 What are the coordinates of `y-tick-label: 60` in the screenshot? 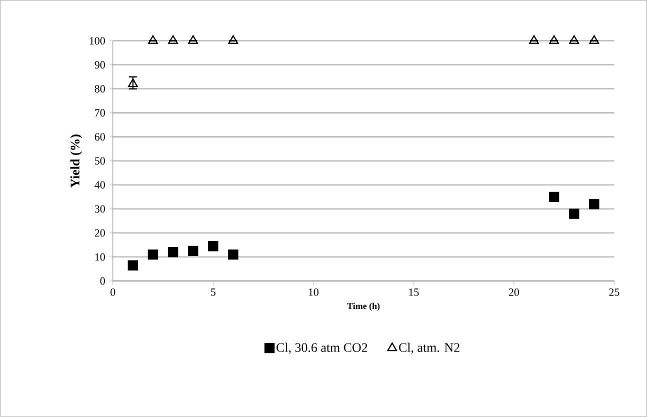 It's located at (99, 137).